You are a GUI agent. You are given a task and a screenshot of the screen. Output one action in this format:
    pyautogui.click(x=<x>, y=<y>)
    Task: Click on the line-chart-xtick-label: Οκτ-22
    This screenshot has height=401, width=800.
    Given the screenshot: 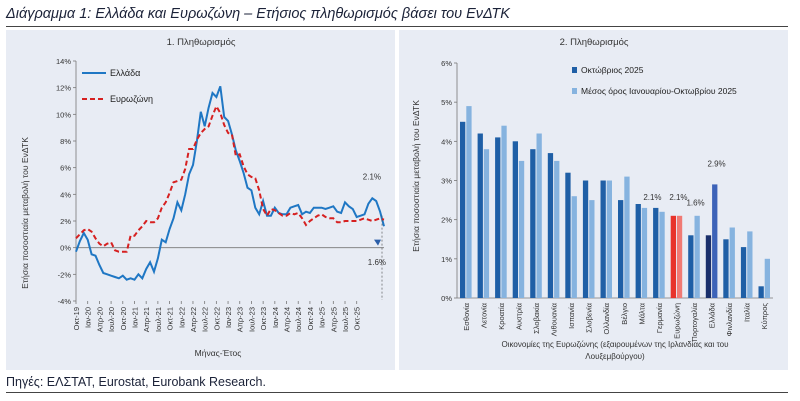 What is the action you would take?
    pyautogui.click(x=216, y=318)
    